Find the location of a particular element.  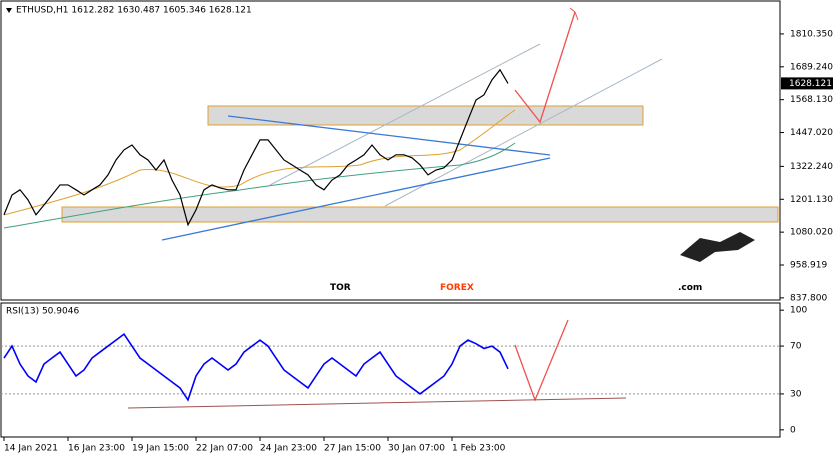

x-tick-label: 19 Jan 15:00 is located at coordinates (160, 449).